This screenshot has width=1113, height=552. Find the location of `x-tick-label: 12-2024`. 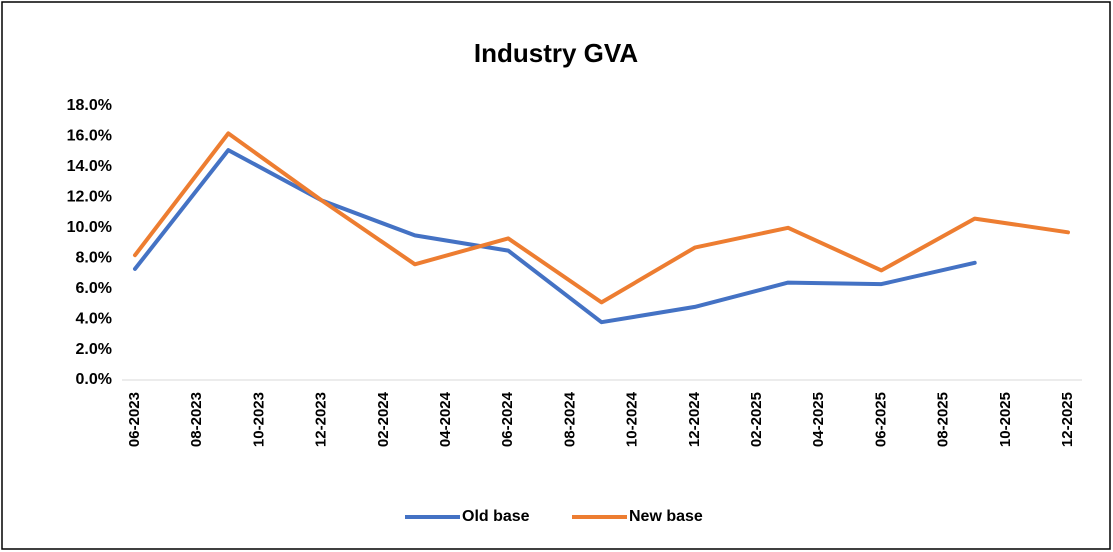

x-tick-label: 12-2024 is located at coordinates (694, 419).